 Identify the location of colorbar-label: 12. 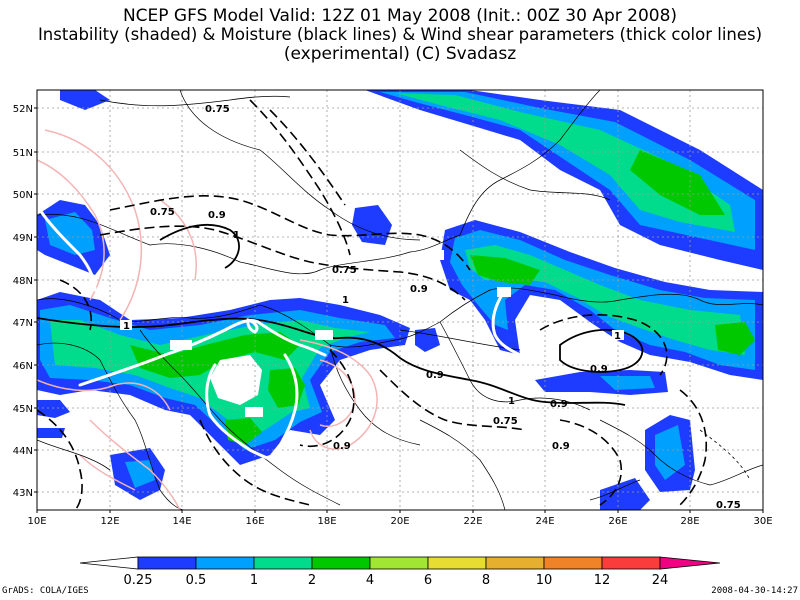
(602, 580).